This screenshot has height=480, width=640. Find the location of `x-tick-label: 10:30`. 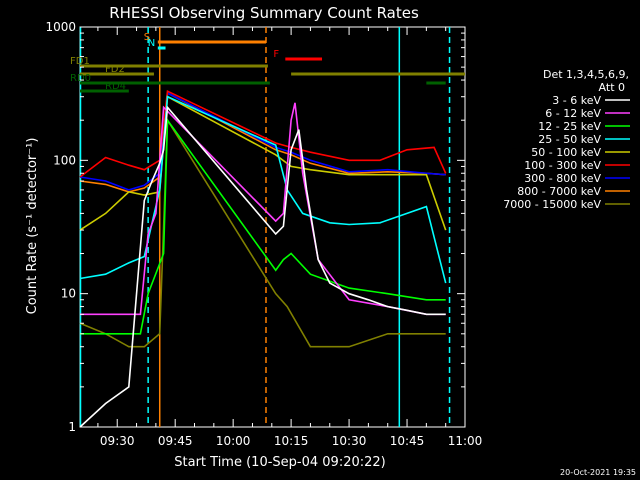

x-tick-label: 10:30 is located at coordinates (349, 441).